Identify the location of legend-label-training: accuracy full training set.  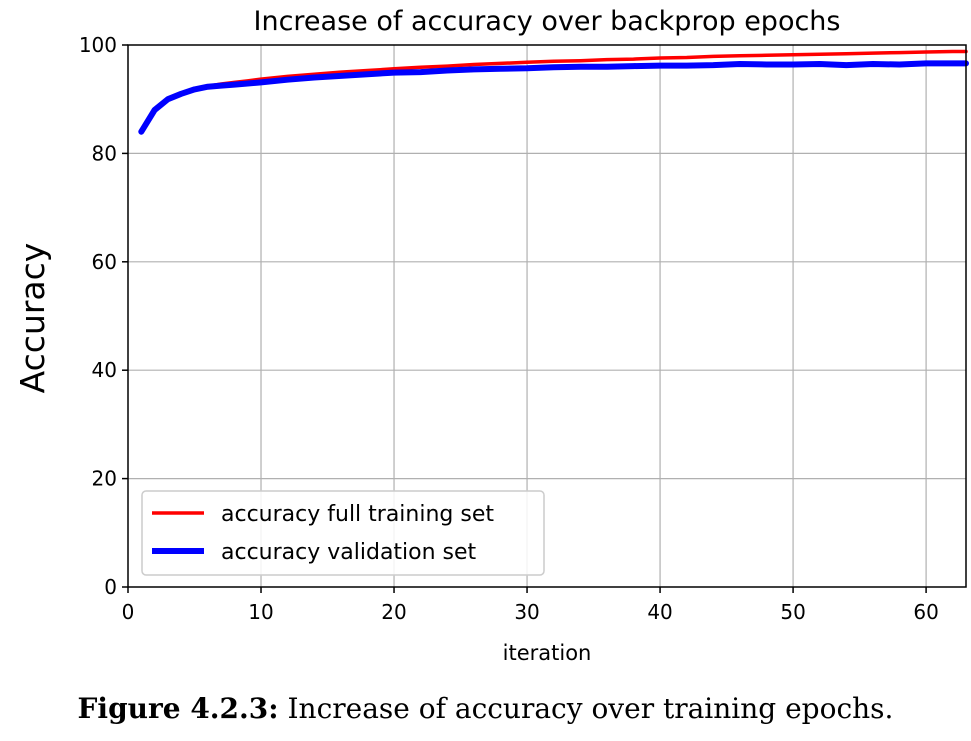
(357, 514).